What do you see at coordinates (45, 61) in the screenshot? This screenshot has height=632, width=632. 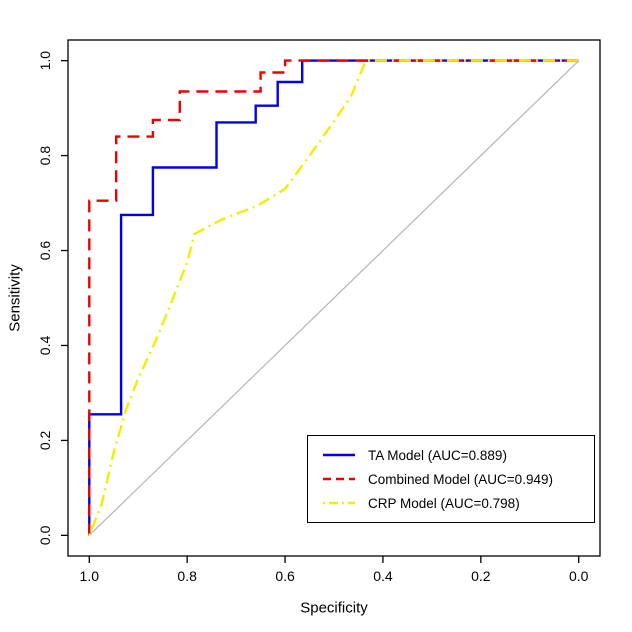 I see `y-tick-label: 1.0` at bounding box center [45, 61].